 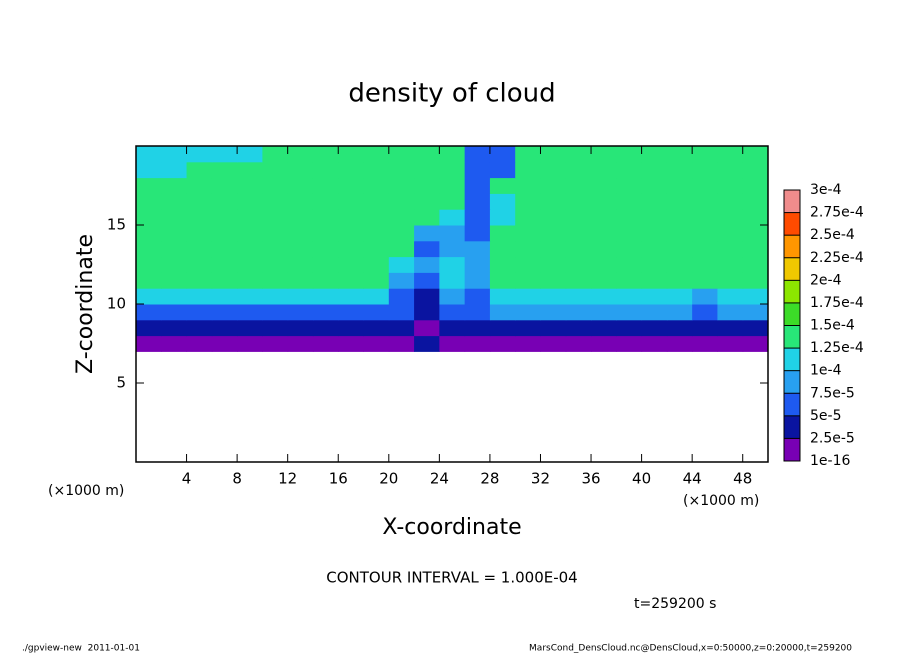 What do you see at coordinates (792, 246) in the screenshot?
I see `colorbar-swatch` at bounding box center [792, 246].